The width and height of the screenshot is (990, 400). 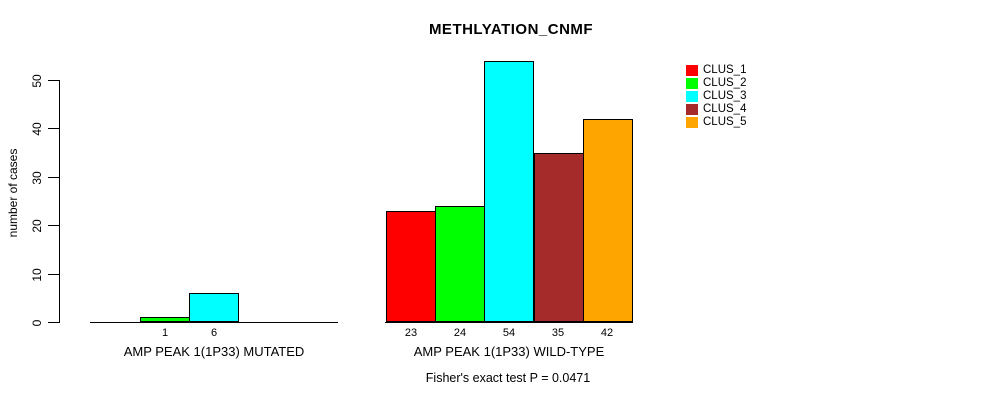 I want to click on y-tick-label: 0, so click(x=37, y=322).